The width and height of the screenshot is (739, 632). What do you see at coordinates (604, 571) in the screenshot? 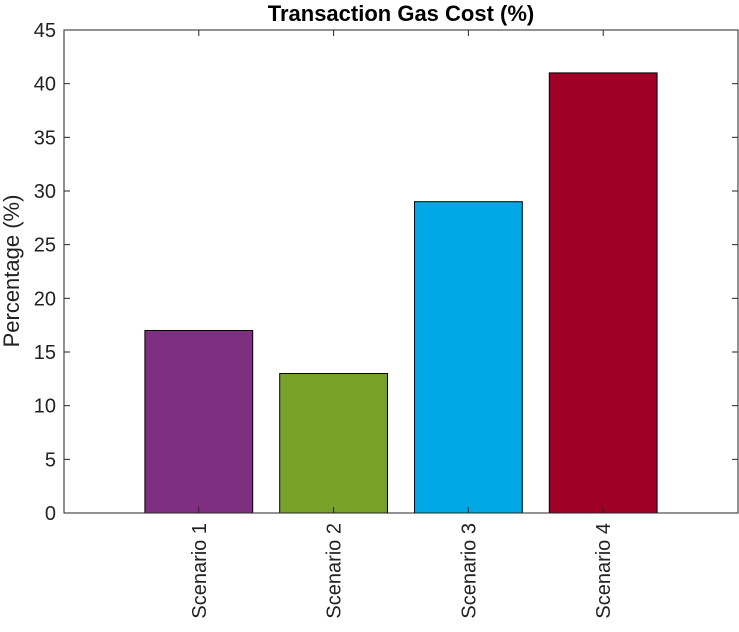
I see `x-tick-label: Scenario 4` at bounding box center [604, 571].